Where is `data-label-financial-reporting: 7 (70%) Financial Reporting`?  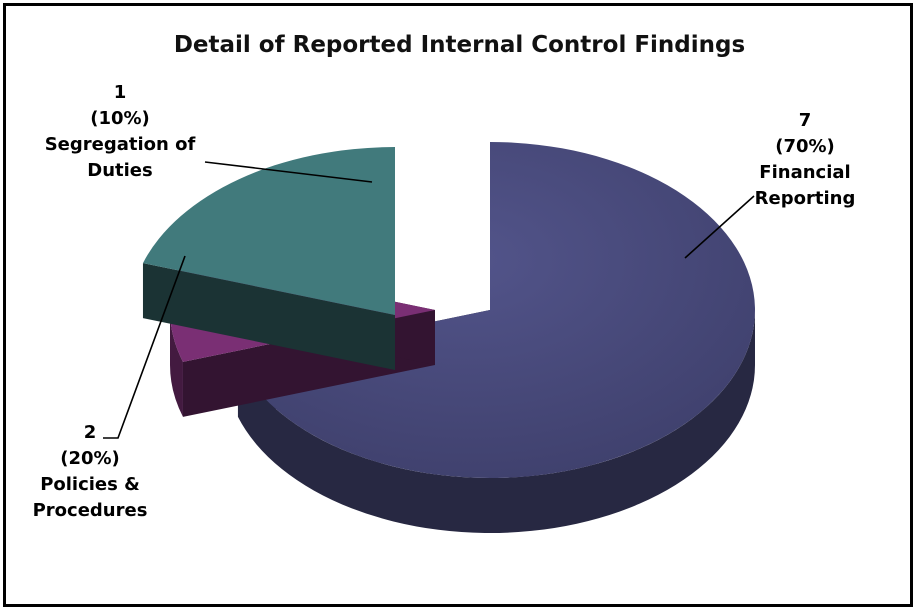
data-label-financial-reporting: 7 (70%) Financial Reporting is located at coordinates (805, 160).